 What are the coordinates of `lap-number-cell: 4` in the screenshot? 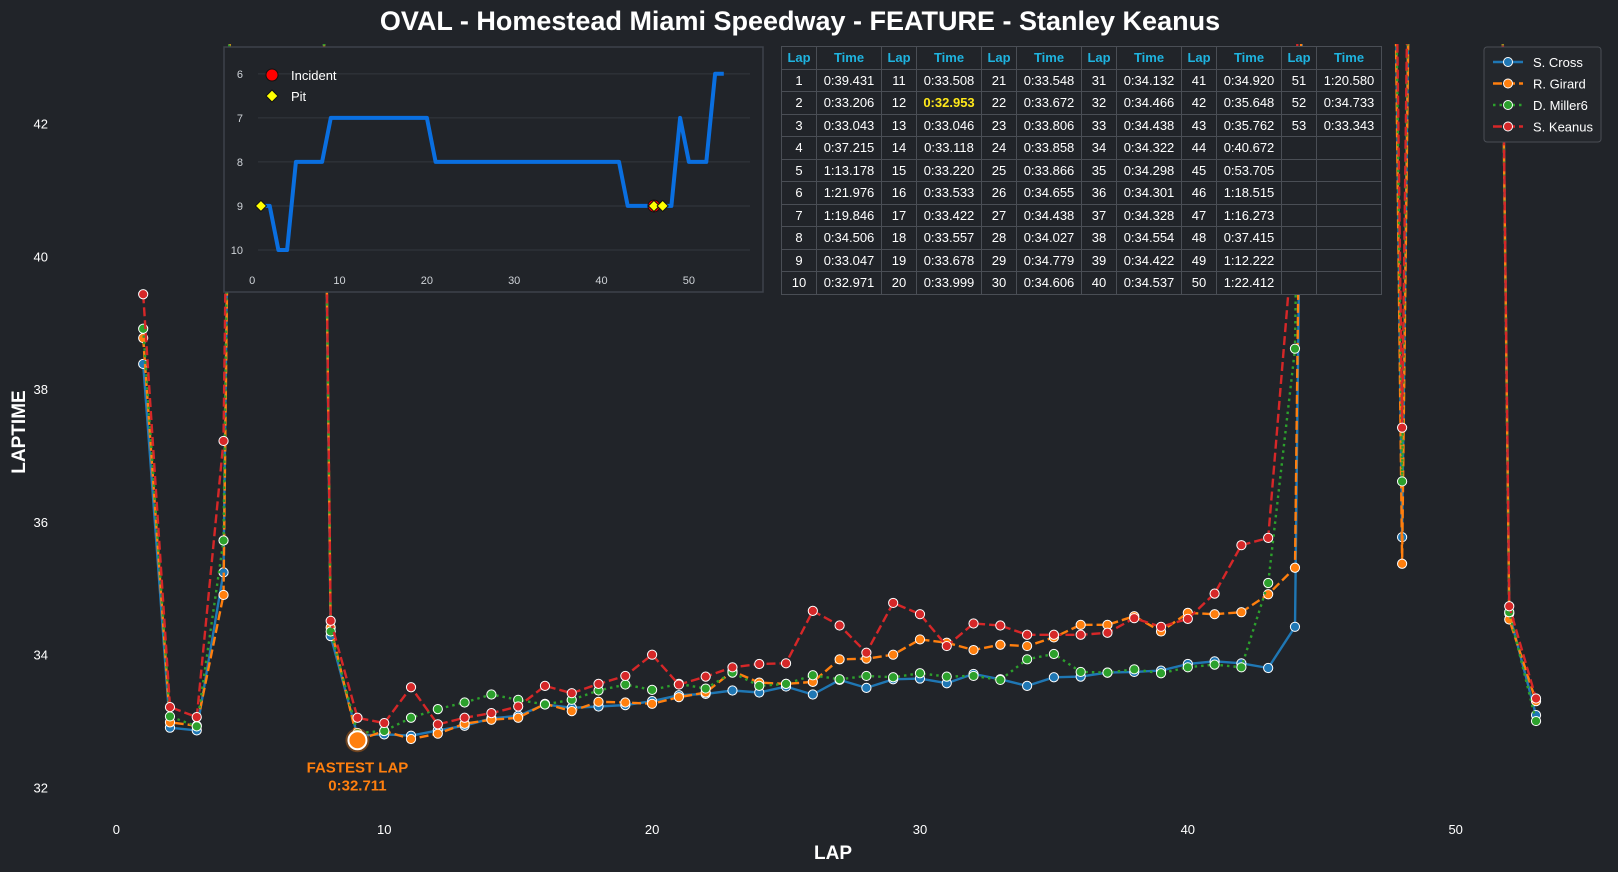 It's located at (799, 148).